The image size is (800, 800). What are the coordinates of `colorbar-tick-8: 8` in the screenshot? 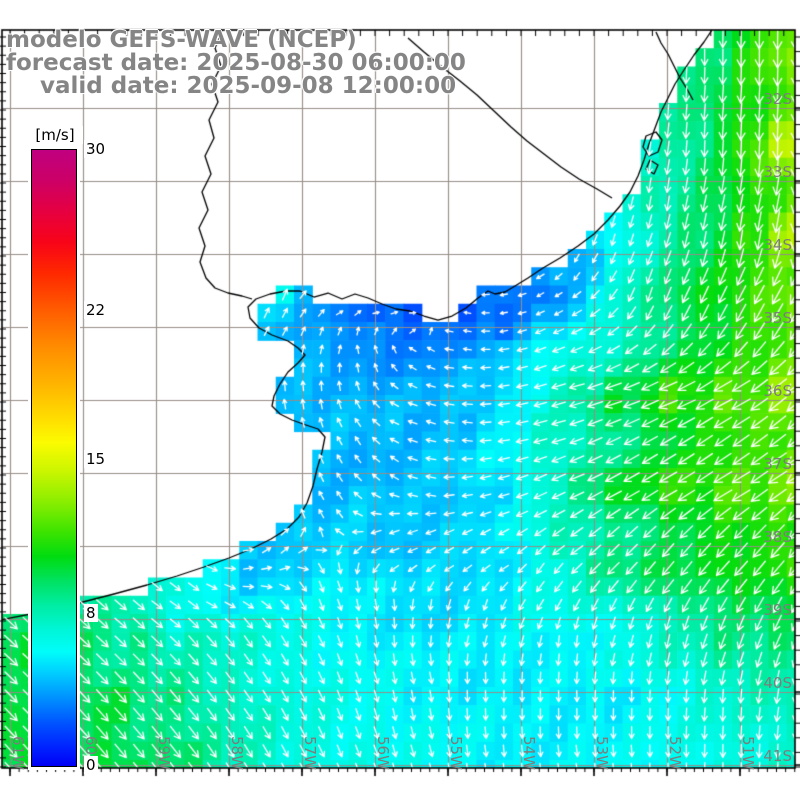 It's located at (91, 613).